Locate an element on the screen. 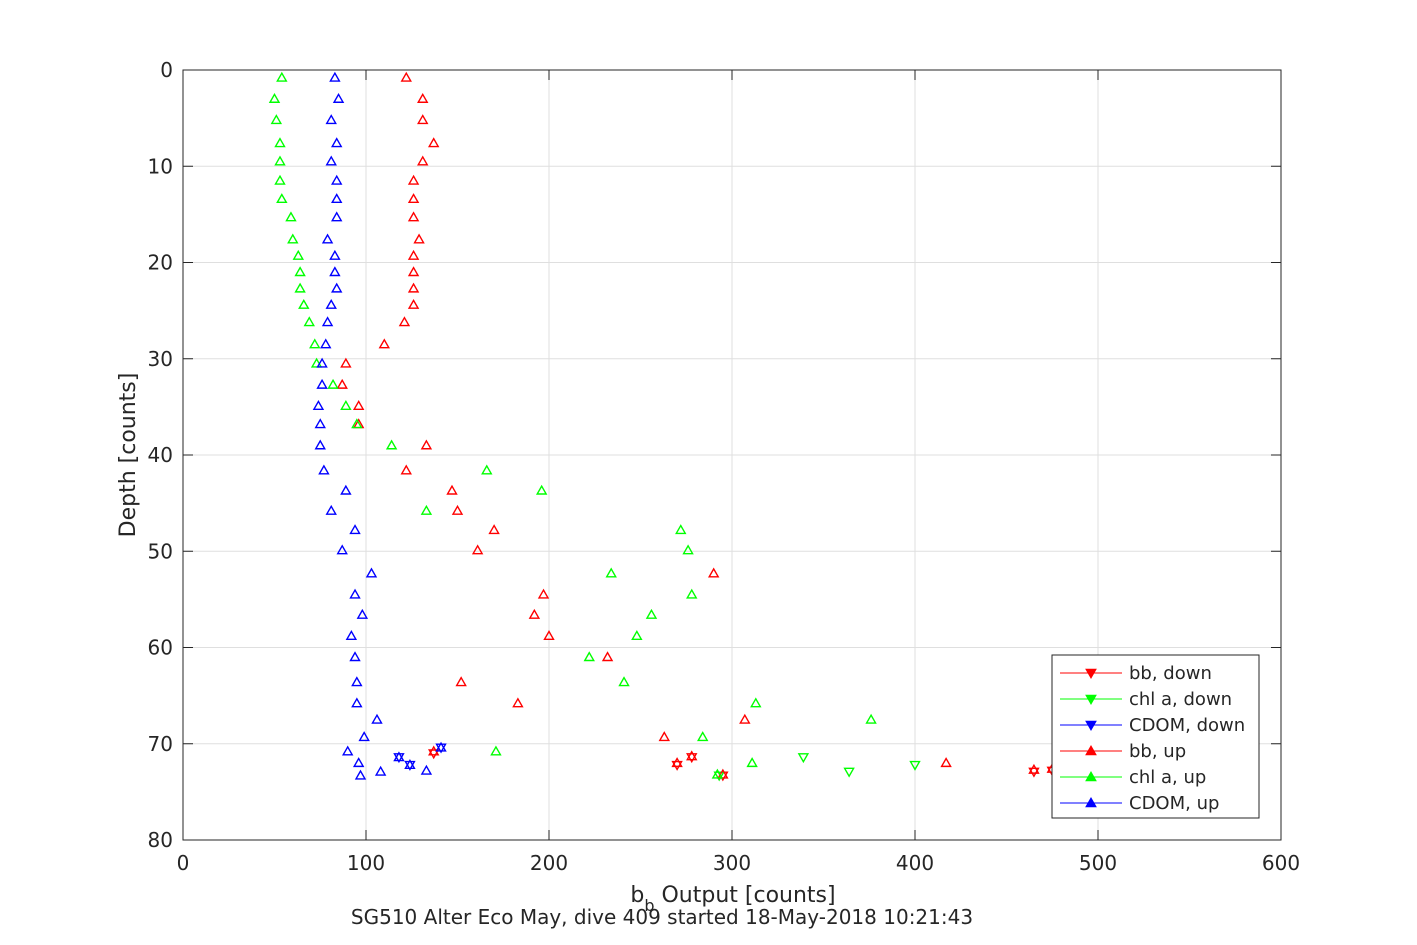  legend-label: bb, up is located at coordinates (1157, 751).